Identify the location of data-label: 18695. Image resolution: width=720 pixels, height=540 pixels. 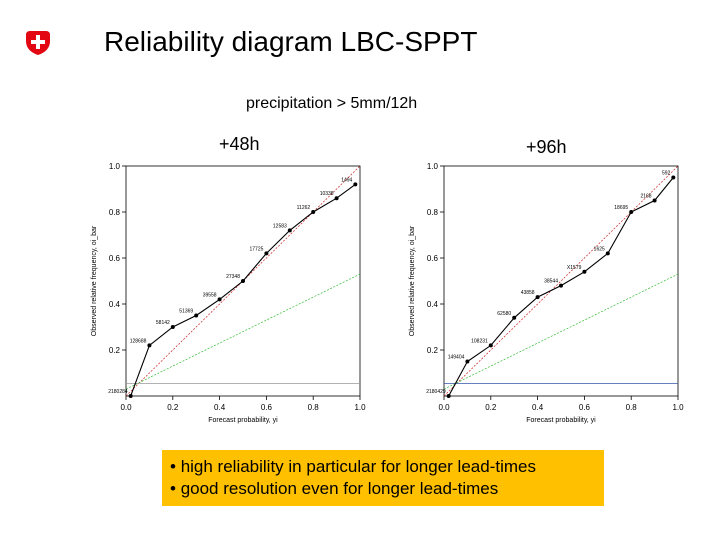
(621, 208).